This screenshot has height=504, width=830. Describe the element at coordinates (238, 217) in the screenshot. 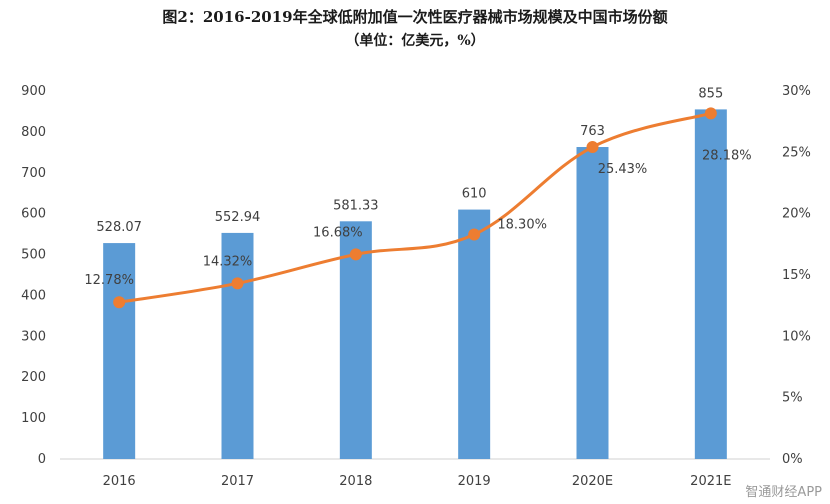

I see `bar-value-label: 552.94` at that location.